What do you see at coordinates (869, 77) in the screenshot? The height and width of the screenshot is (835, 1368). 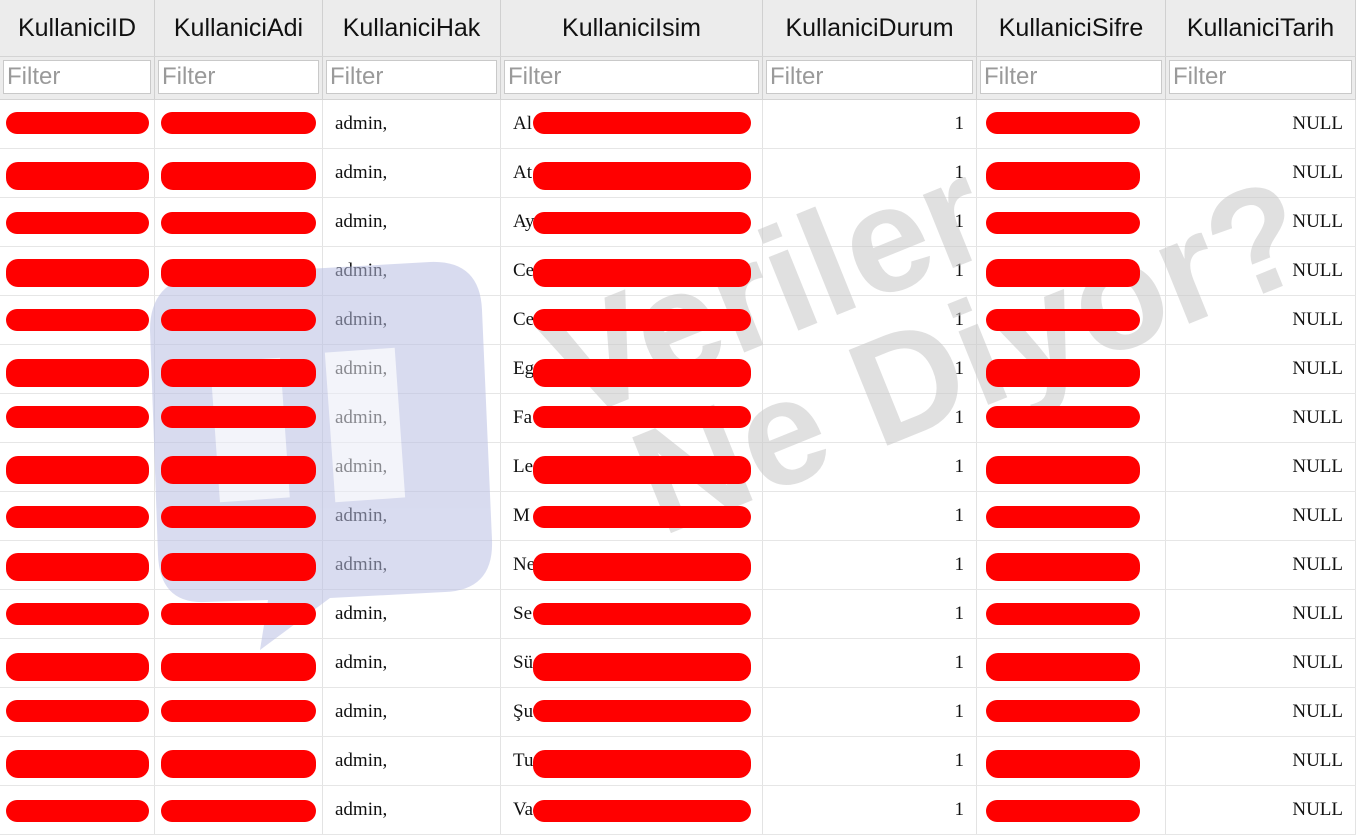 I see `filter-input-kullanicidurum` at bounding box center [869, 77].